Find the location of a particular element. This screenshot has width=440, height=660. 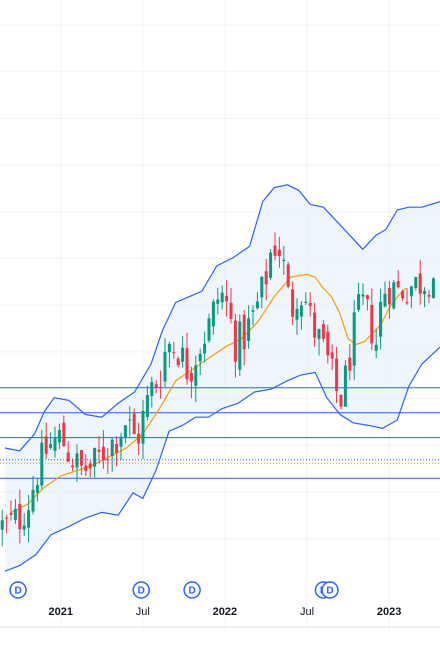

x-axis: 2021 Jul 2022 Jul 2023 is located at coordinates (225, 612).